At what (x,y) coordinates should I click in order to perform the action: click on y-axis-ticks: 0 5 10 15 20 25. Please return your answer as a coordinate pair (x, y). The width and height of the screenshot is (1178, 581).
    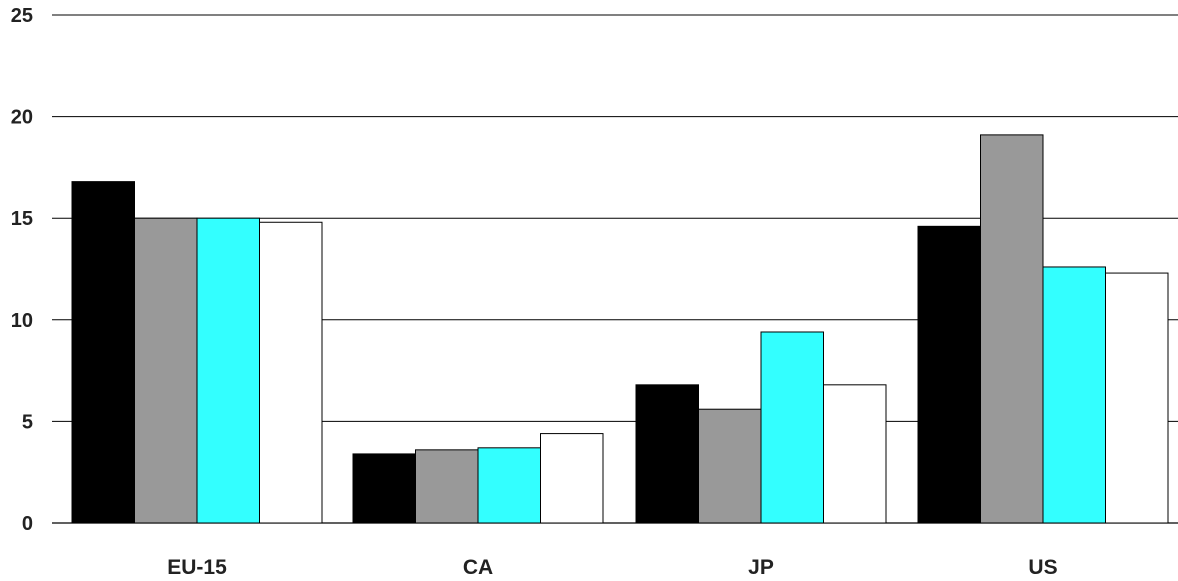
    Looking at the image, I should click on (22, 270).